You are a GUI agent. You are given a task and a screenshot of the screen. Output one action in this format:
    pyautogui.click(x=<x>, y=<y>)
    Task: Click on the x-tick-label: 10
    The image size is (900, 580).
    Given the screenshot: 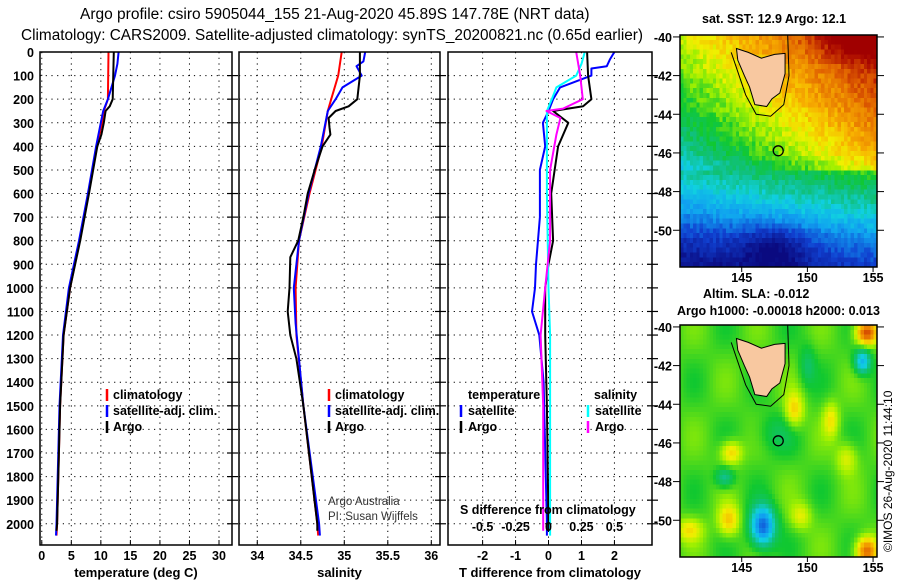 What is the action you would take?
    pyautogui.click(x=101, y=556)
    